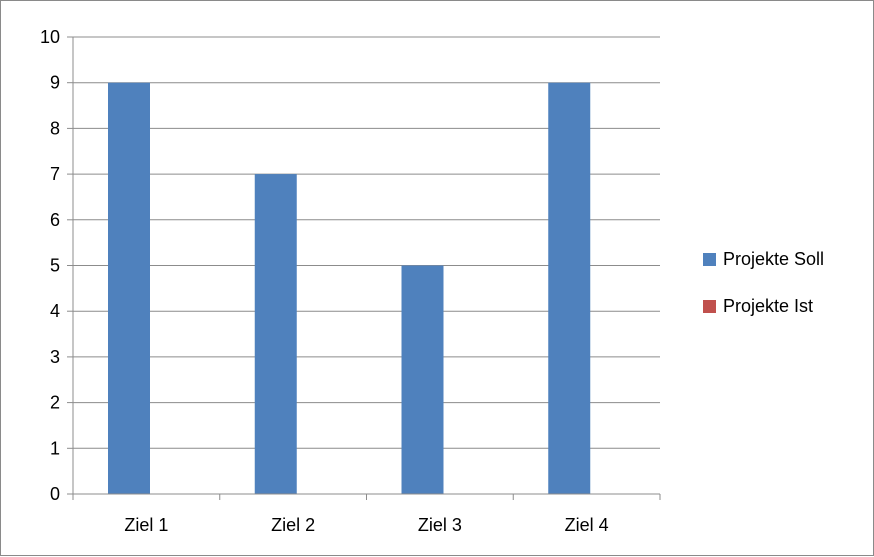 The width and height of the screenshot is (874, 557). What do you see at coordinates (55, 311) in the screenshot?
I see `y-tick-label: 4` at bounding box center [55, 311].